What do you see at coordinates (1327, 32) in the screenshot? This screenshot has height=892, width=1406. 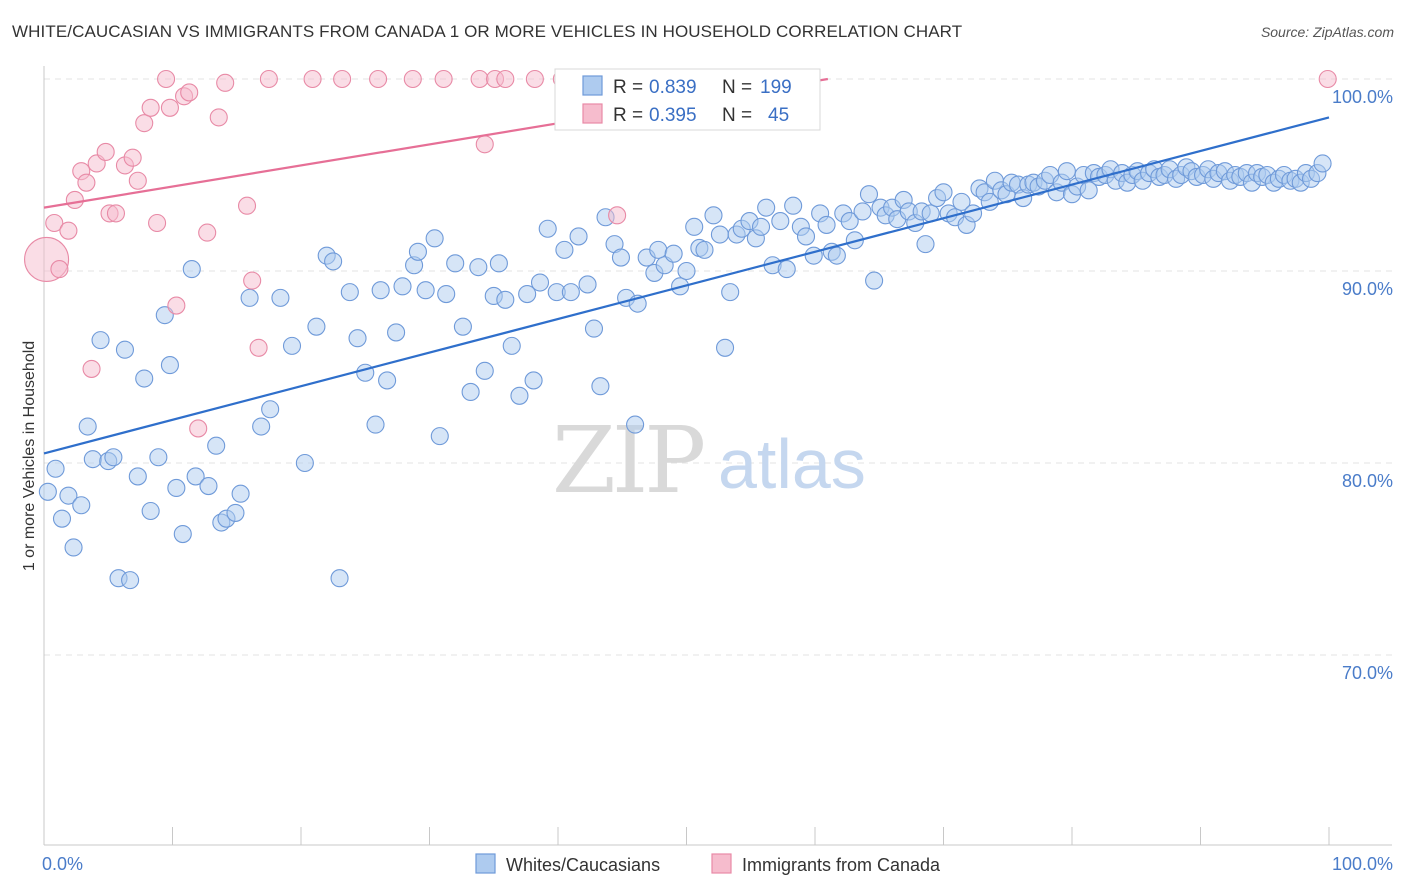 I see `source-credit: Source: ZipAtlas.com` at bounding box center [1327, 32].